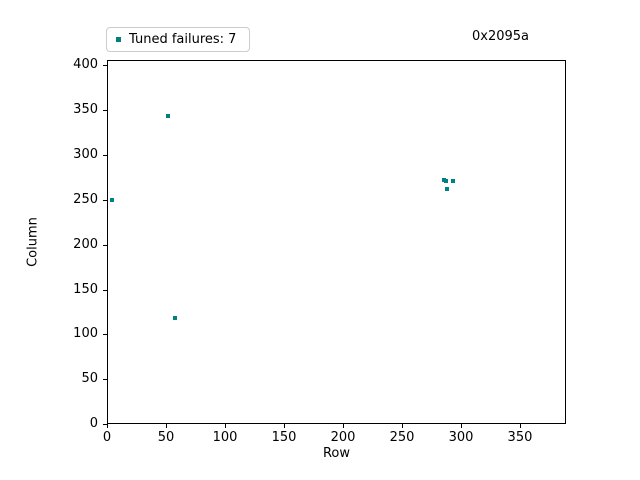 This screenshot has width=640, height=480. Describe the element at coordinates (284, 437) in the screenshot. I see `x-tick-label: 150` at that location.